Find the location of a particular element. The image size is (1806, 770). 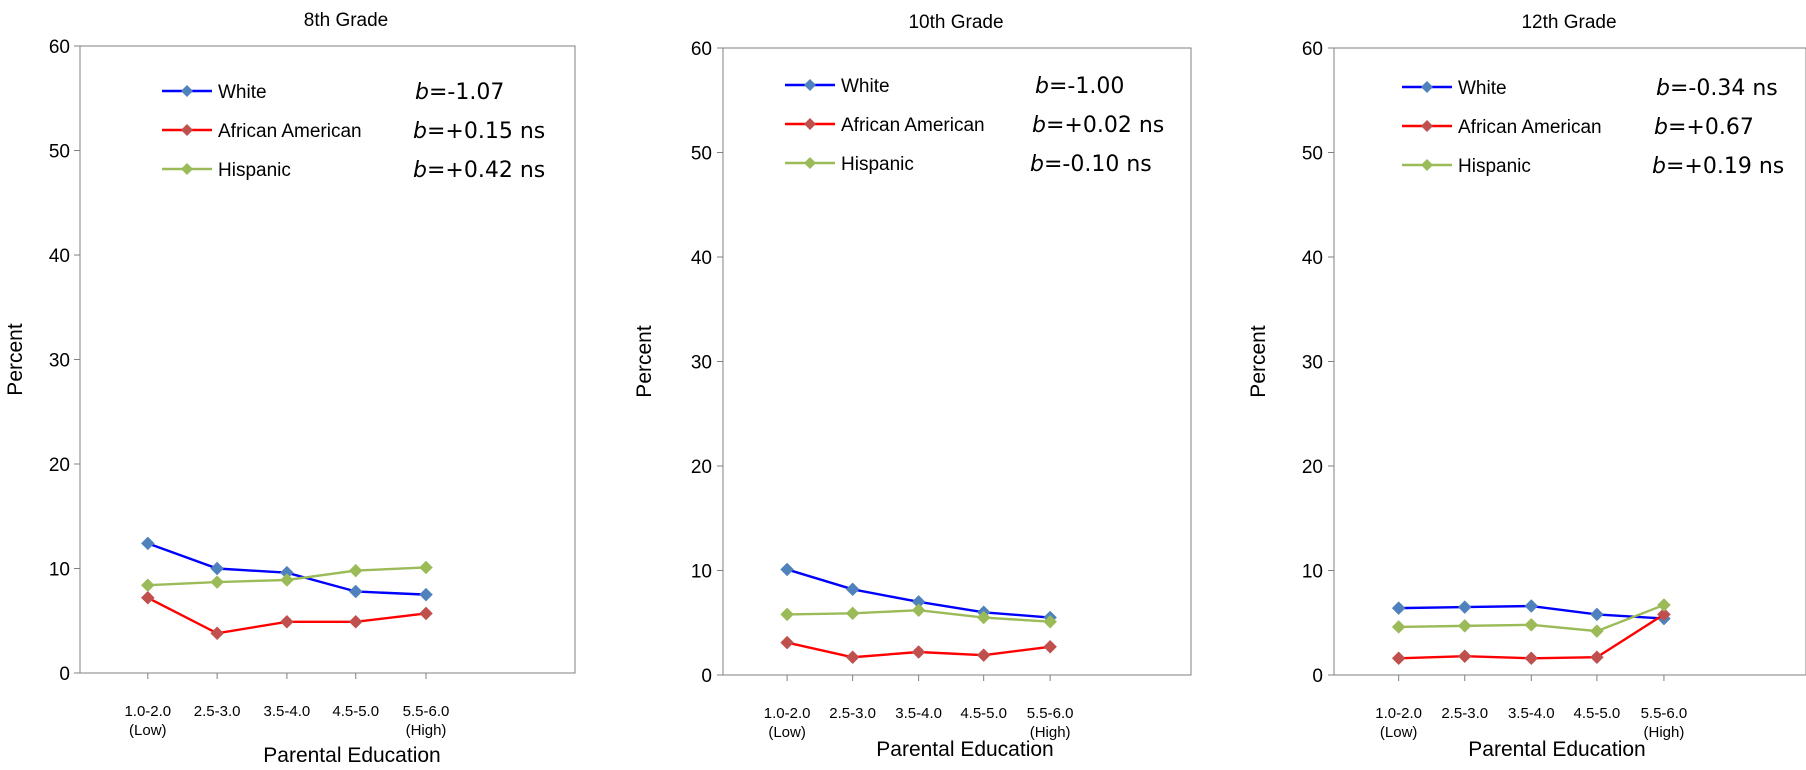

y-tick-label: 50 is located at coordinates (59, 152).